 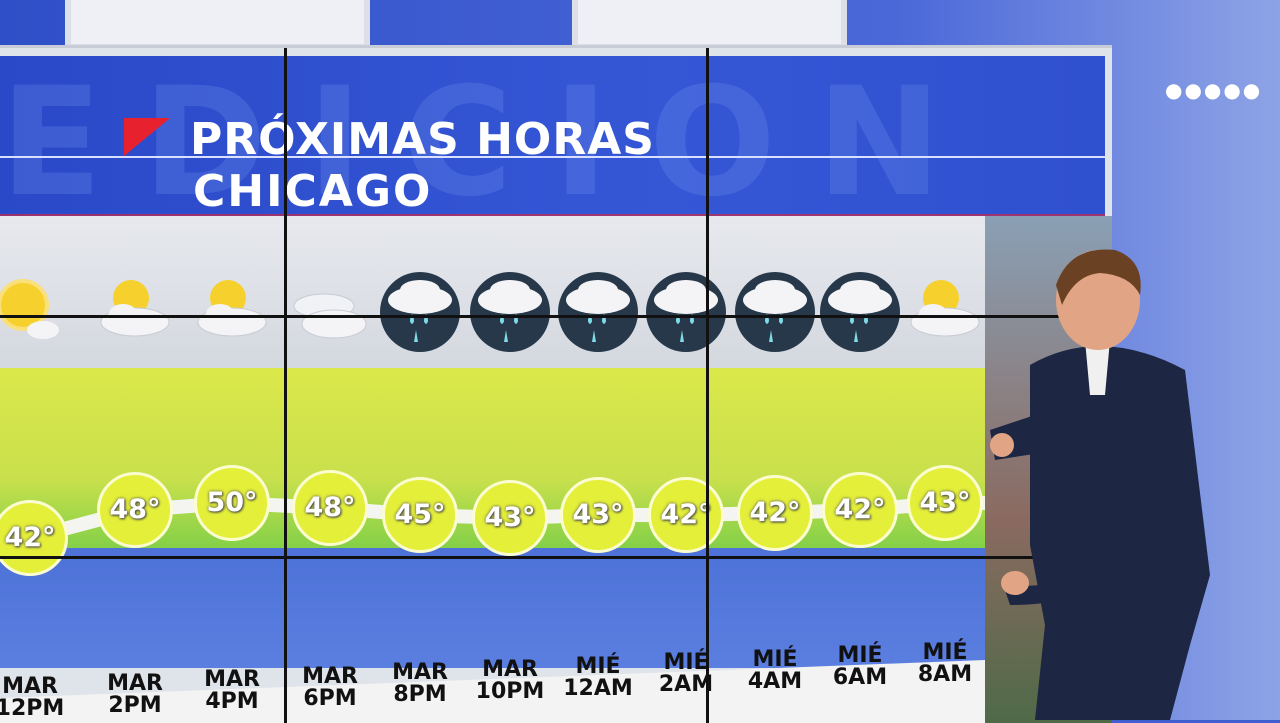 What do you see at coordinates (232, 503) in the screenshot?
I see `temperature-badge: 50°` at bounding box center [232, 503].